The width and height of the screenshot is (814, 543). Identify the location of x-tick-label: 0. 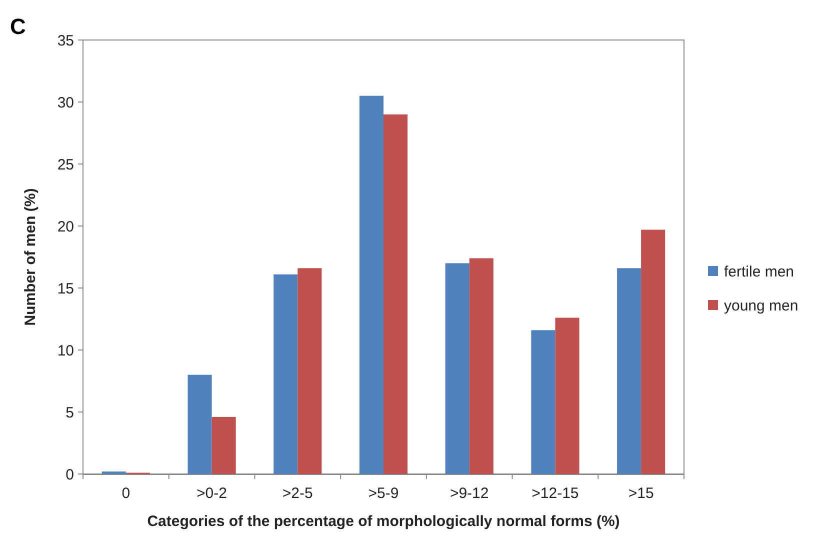
(126, 493).